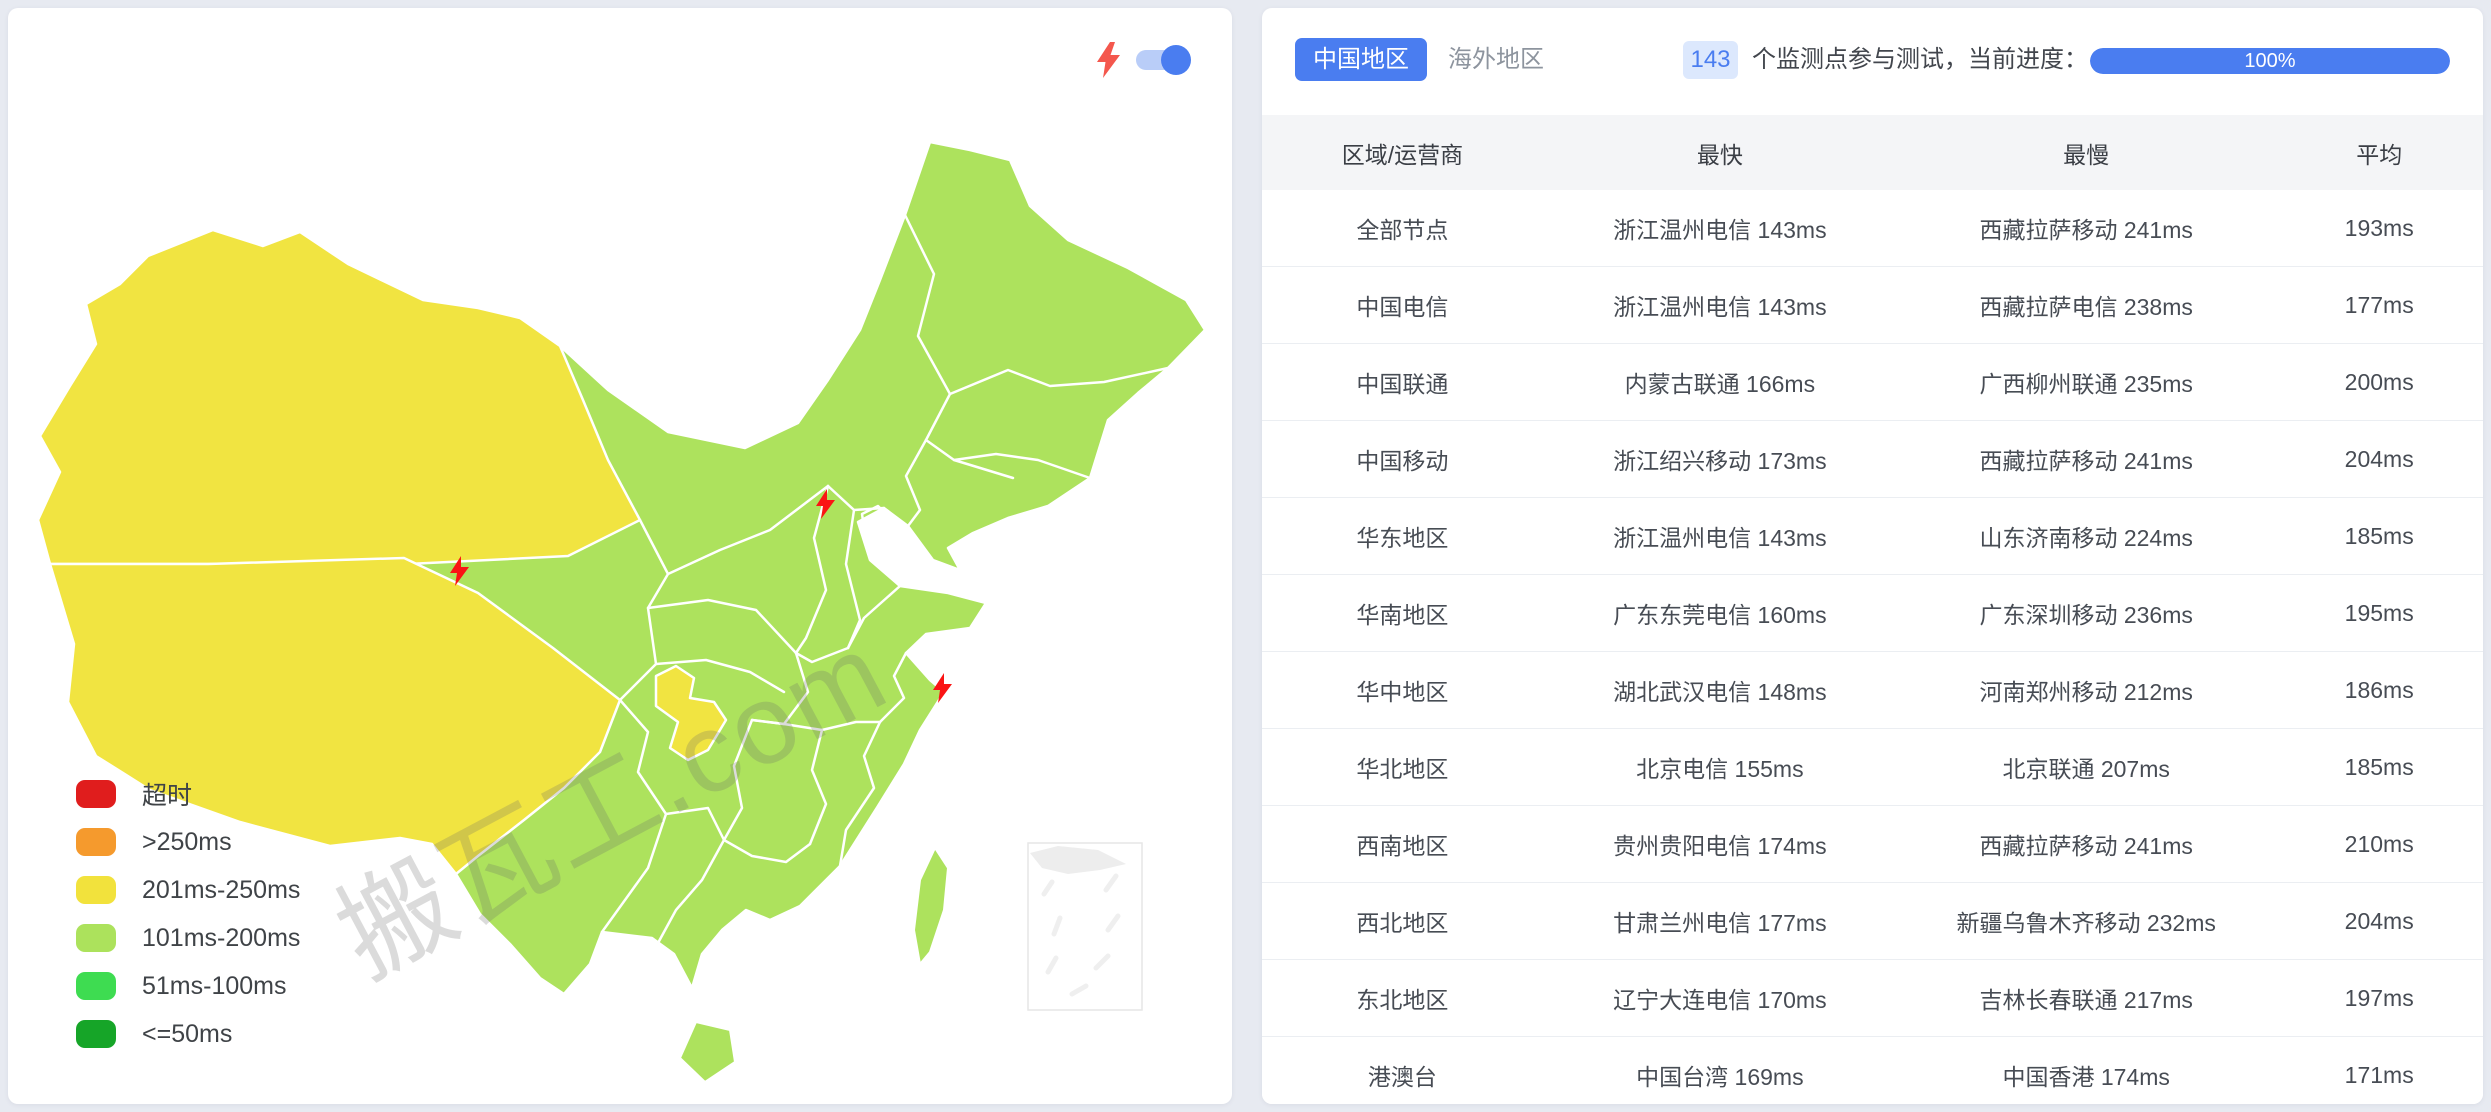 This screenshot has width=2491, height=1112. What do you see at coordinates (707, 1052) in the screenshot?
I see `map-region-hainan` at bounding box center [707, 1052].